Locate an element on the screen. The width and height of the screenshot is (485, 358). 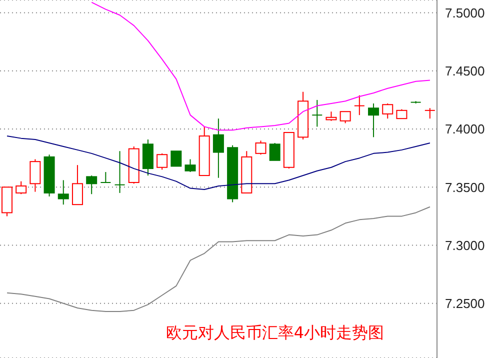
text: 欧元对人民币汇率4小时走势图 is located at coordinates (275, 332).